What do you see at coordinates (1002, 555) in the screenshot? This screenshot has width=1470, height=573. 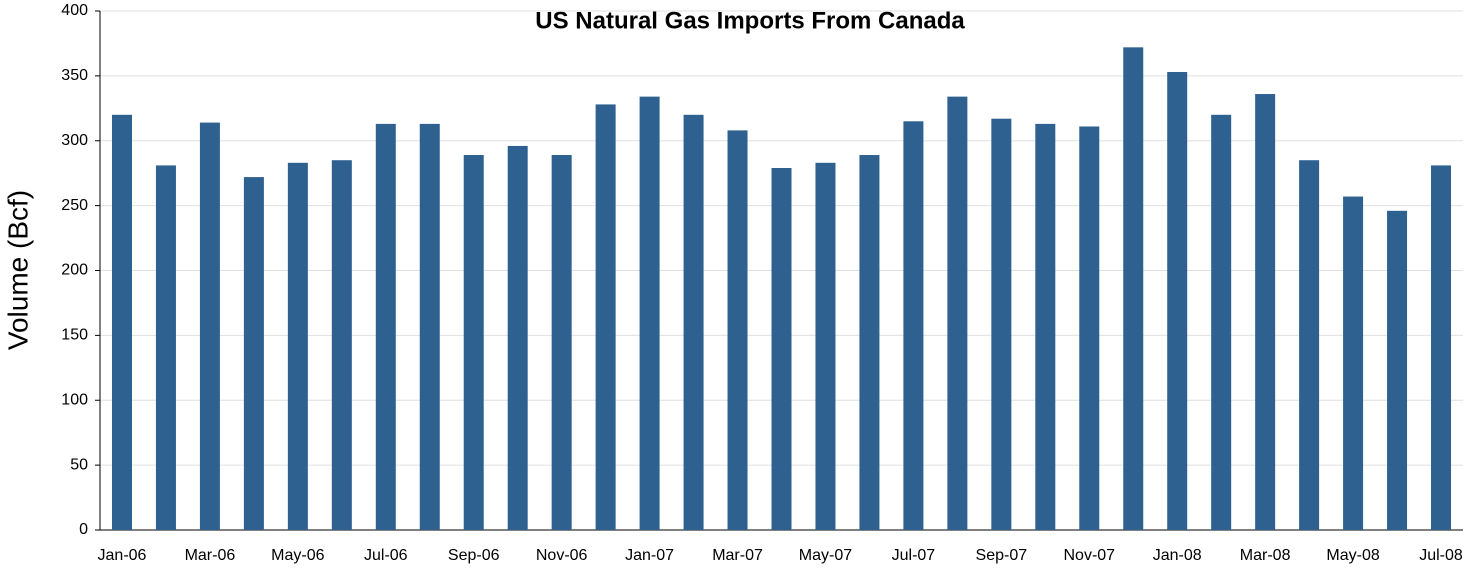 I see `x-tick-label: Sep-07` at bounding box center [1002, 555].